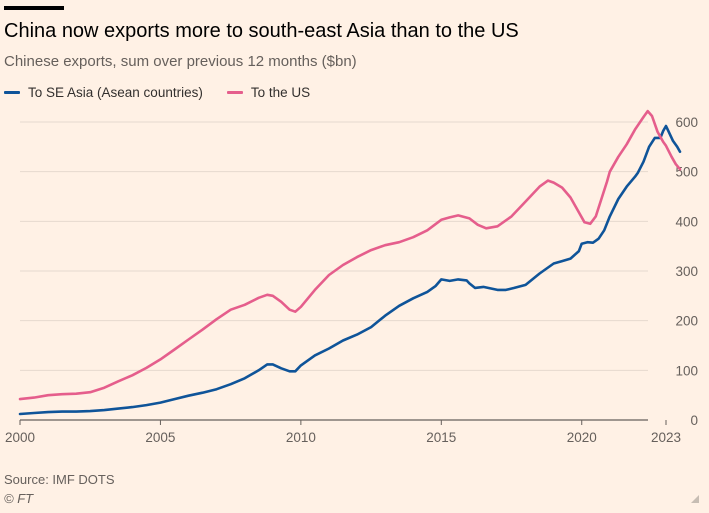 The width and height of the screenshot is (709, 513). I want to click on y-tick-label-500: 500, so click(686, 172).